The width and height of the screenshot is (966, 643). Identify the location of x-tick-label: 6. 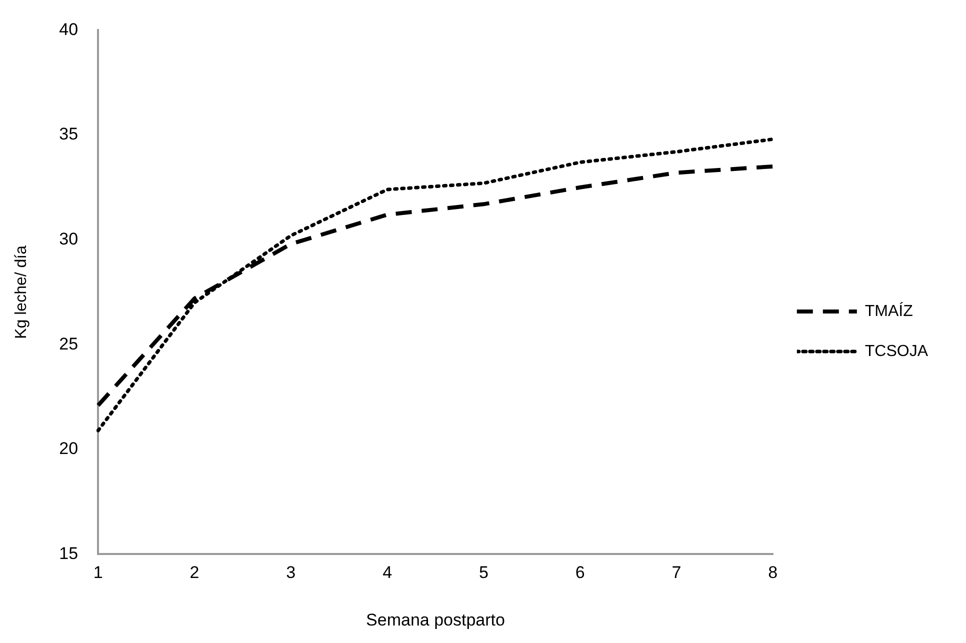
(580, 572).